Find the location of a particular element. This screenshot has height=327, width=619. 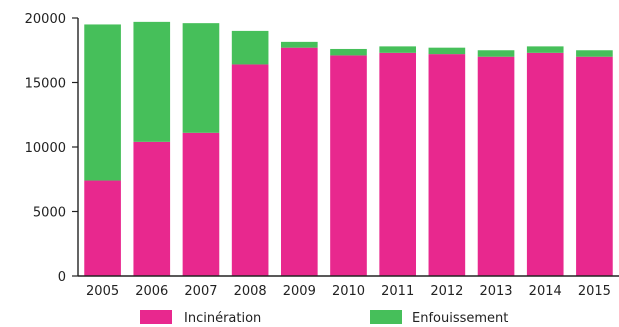

x-tick-label: 2011 is located at coordinates (397, 291).